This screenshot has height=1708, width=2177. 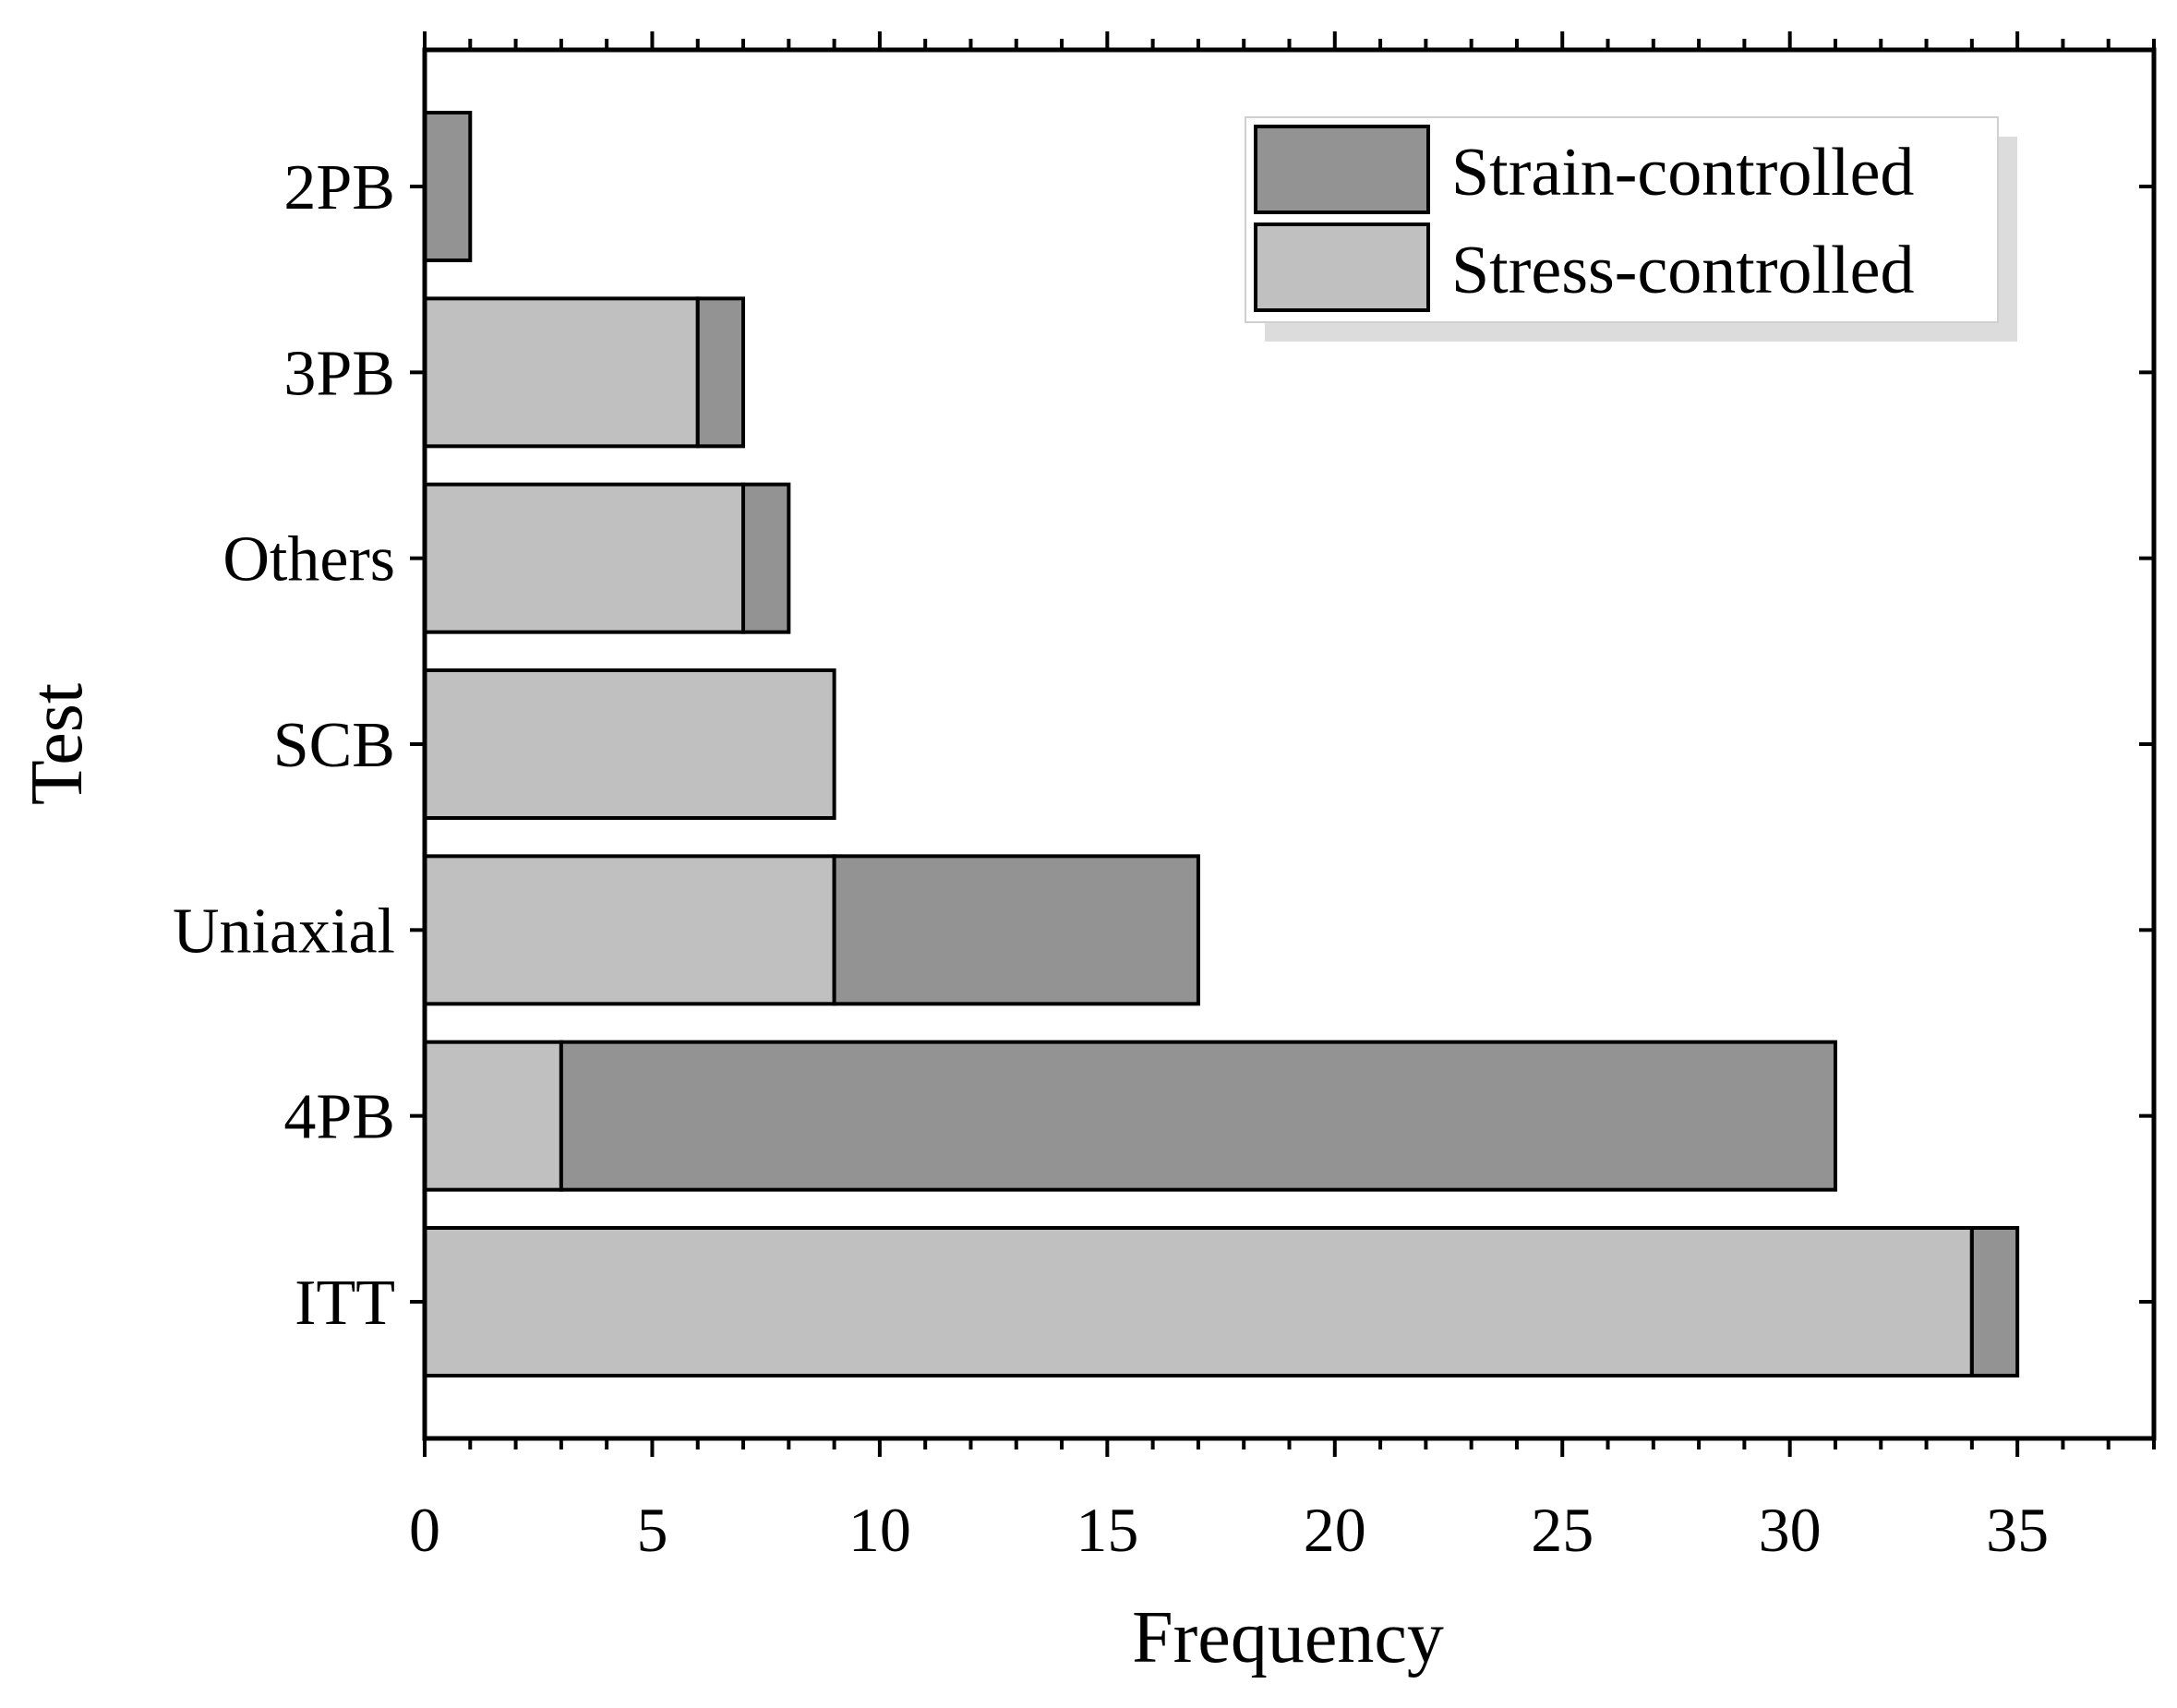 I want to click on x-tick-label-20: 20, so click(x=1335, y=1530).